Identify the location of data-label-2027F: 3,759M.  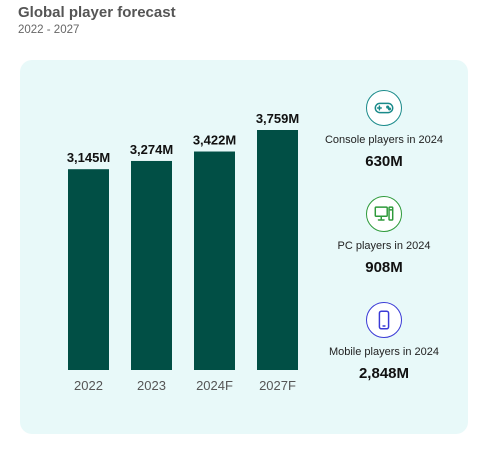
(277, 118).